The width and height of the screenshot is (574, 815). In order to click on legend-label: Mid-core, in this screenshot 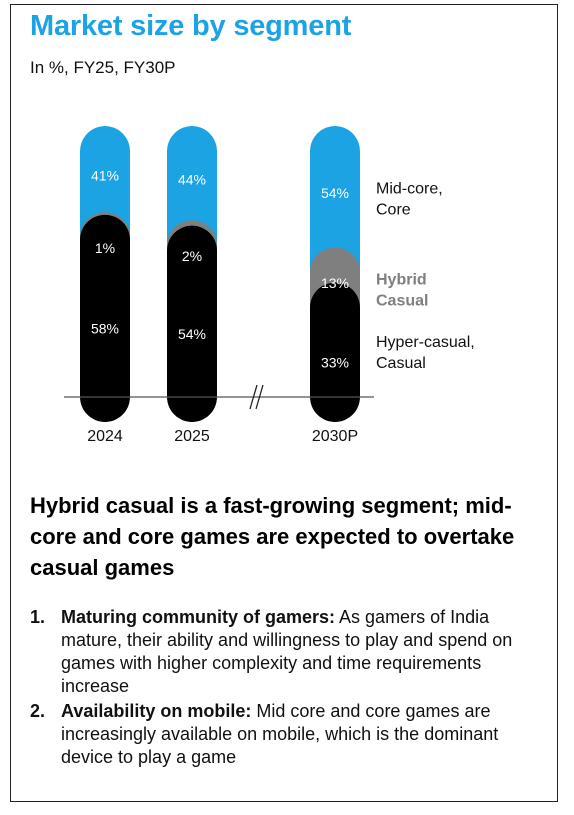, I will do `click(409, 189)`.